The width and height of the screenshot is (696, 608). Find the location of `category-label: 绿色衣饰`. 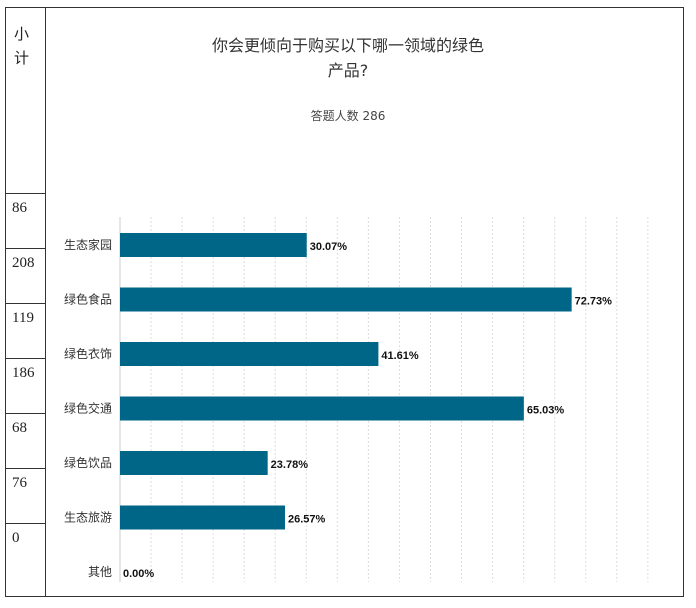

category-label: 绿色衣饰 is located at coordinates (88, 353).